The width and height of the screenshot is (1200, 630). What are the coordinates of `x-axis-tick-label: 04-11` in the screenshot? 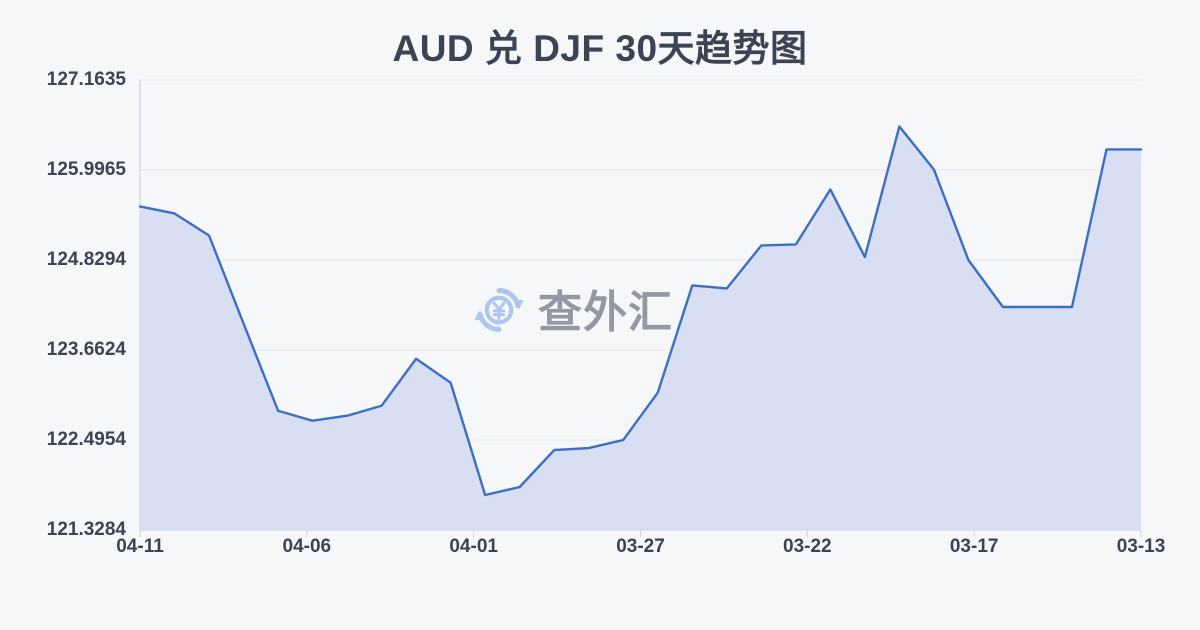 It's located at (140, 546).